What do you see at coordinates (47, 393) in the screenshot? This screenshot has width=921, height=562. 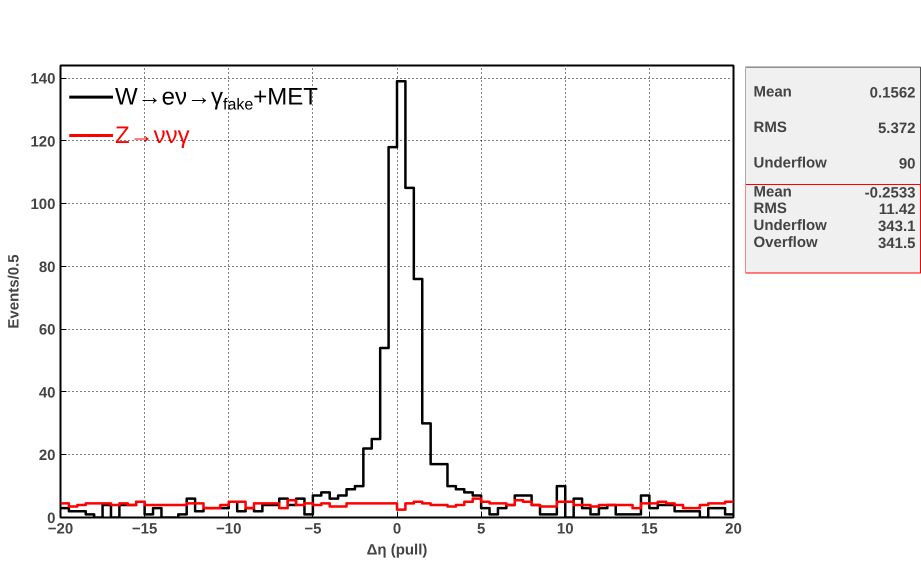 I see `y-tick-label: 40` at bounding box center [47, 393].